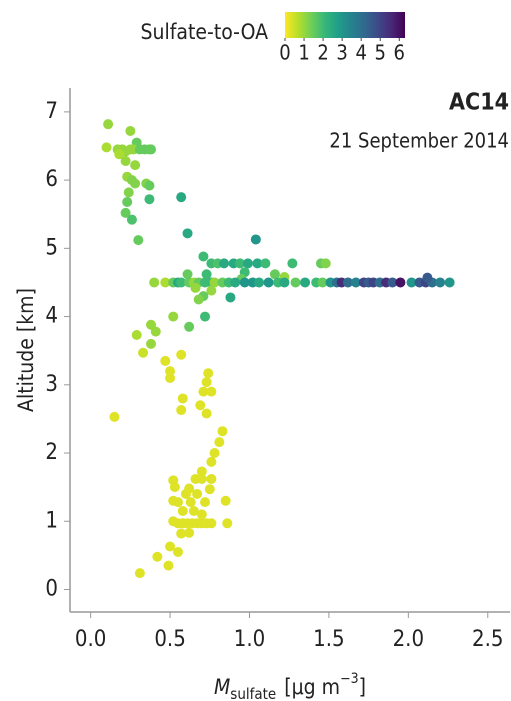  I want to click on y-tick-label: 7, so click(51, 111).